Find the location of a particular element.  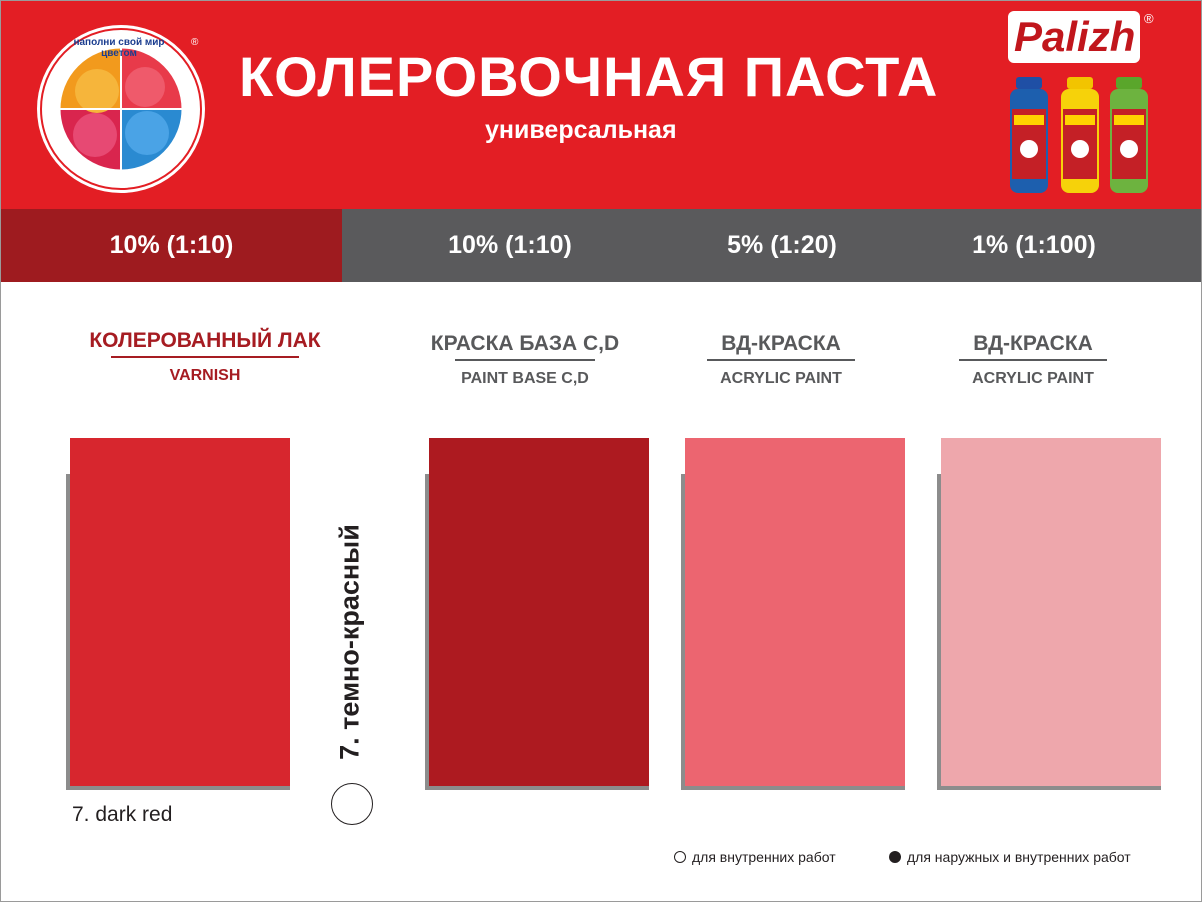

ratio-cell-acrylic-5: 5% (1:20) is located at coordinates (782, 245).